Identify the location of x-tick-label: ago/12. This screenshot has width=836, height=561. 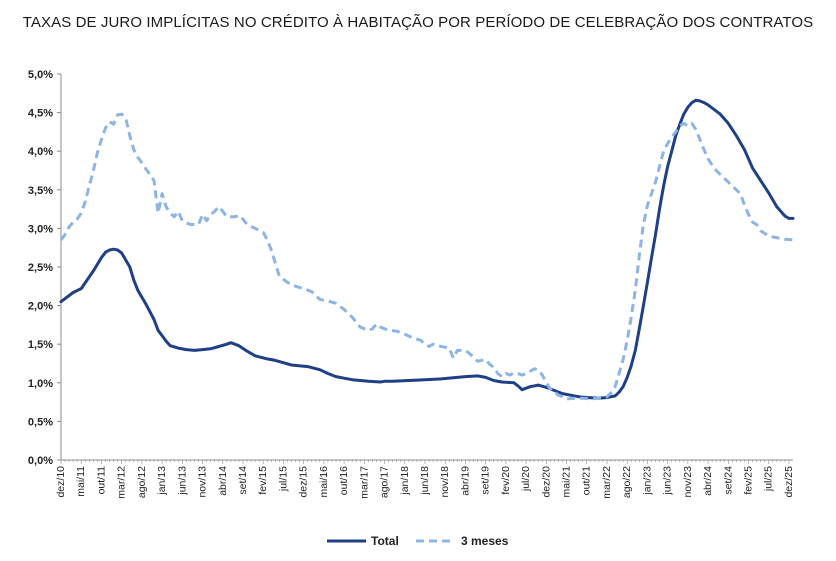
(142, 482).